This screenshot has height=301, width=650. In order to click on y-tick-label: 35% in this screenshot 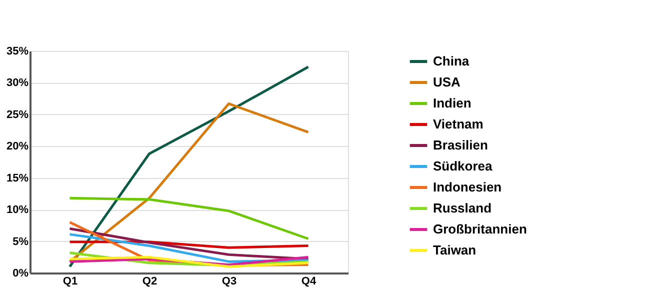, I will do `click(17, 52)`.